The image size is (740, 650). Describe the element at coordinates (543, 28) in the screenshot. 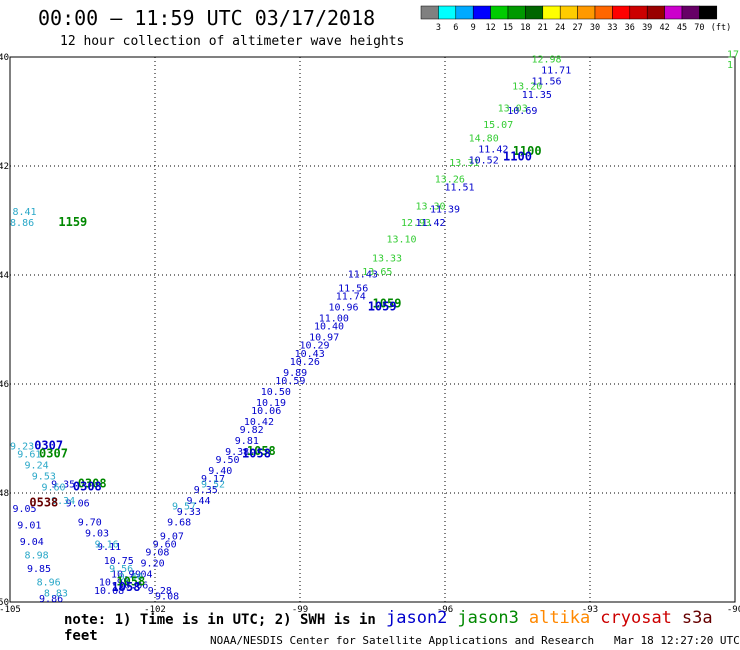

I see `colorbar-tick-label: 21` at that location.